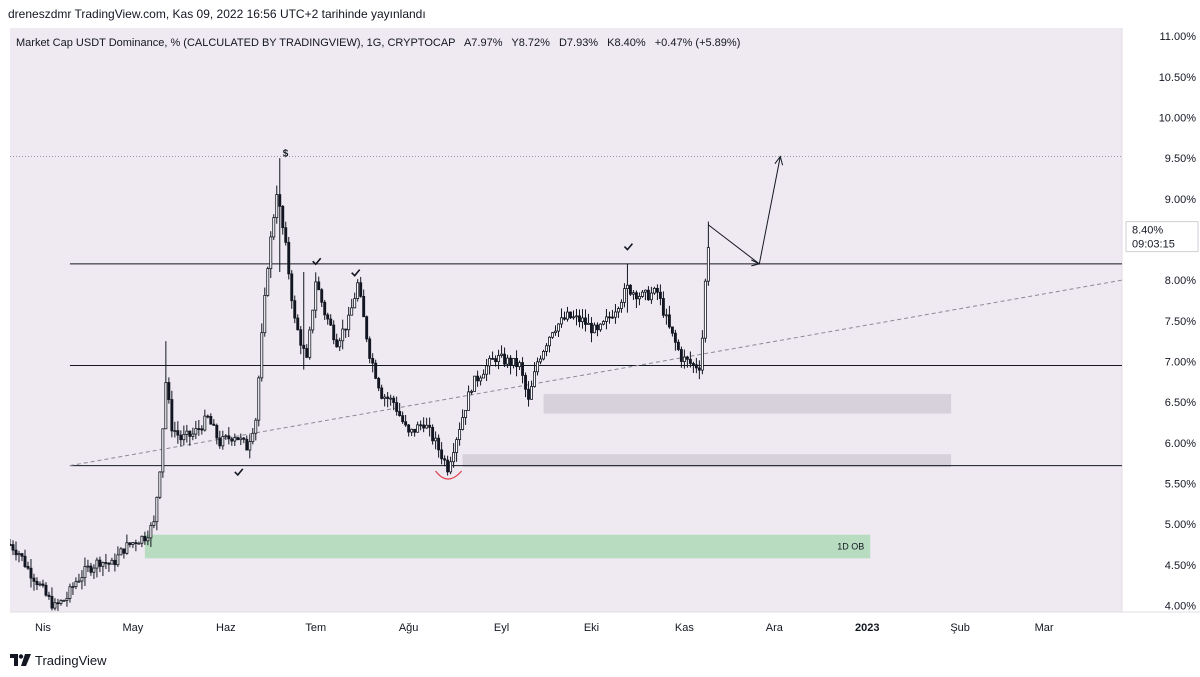 The image size is (1200, 677). Describe the element at coordinates (1178, 37) in the screenshot. I see `y-tick-label: 11.00%` at that location.